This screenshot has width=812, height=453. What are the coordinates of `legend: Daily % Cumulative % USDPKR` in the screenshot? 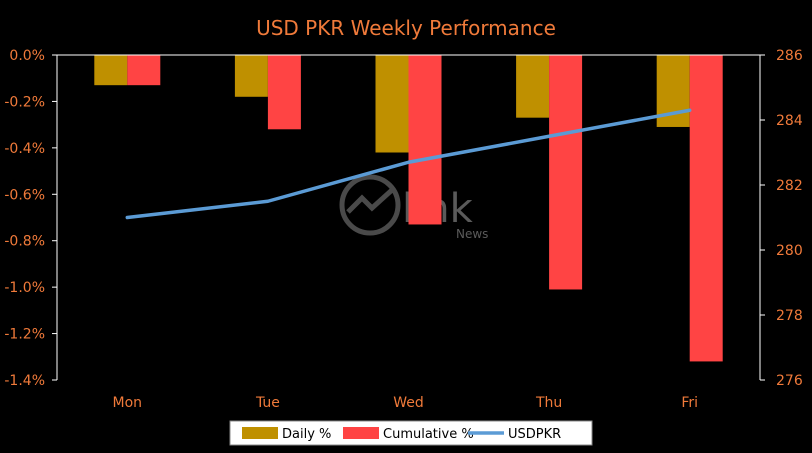 It's located at (411, 433).